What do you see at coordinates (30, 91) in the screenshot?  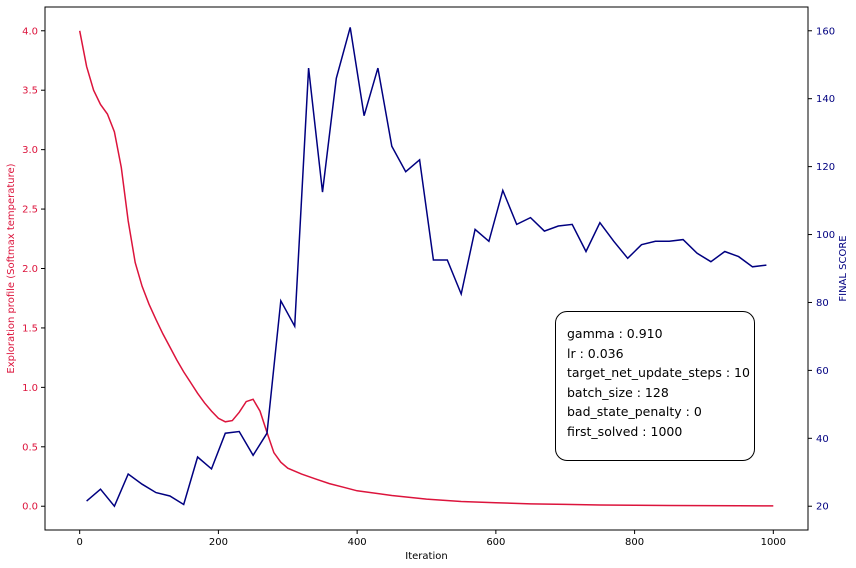 I see `y-left-tick-label: 3.5` at bounding box center [30, 91].